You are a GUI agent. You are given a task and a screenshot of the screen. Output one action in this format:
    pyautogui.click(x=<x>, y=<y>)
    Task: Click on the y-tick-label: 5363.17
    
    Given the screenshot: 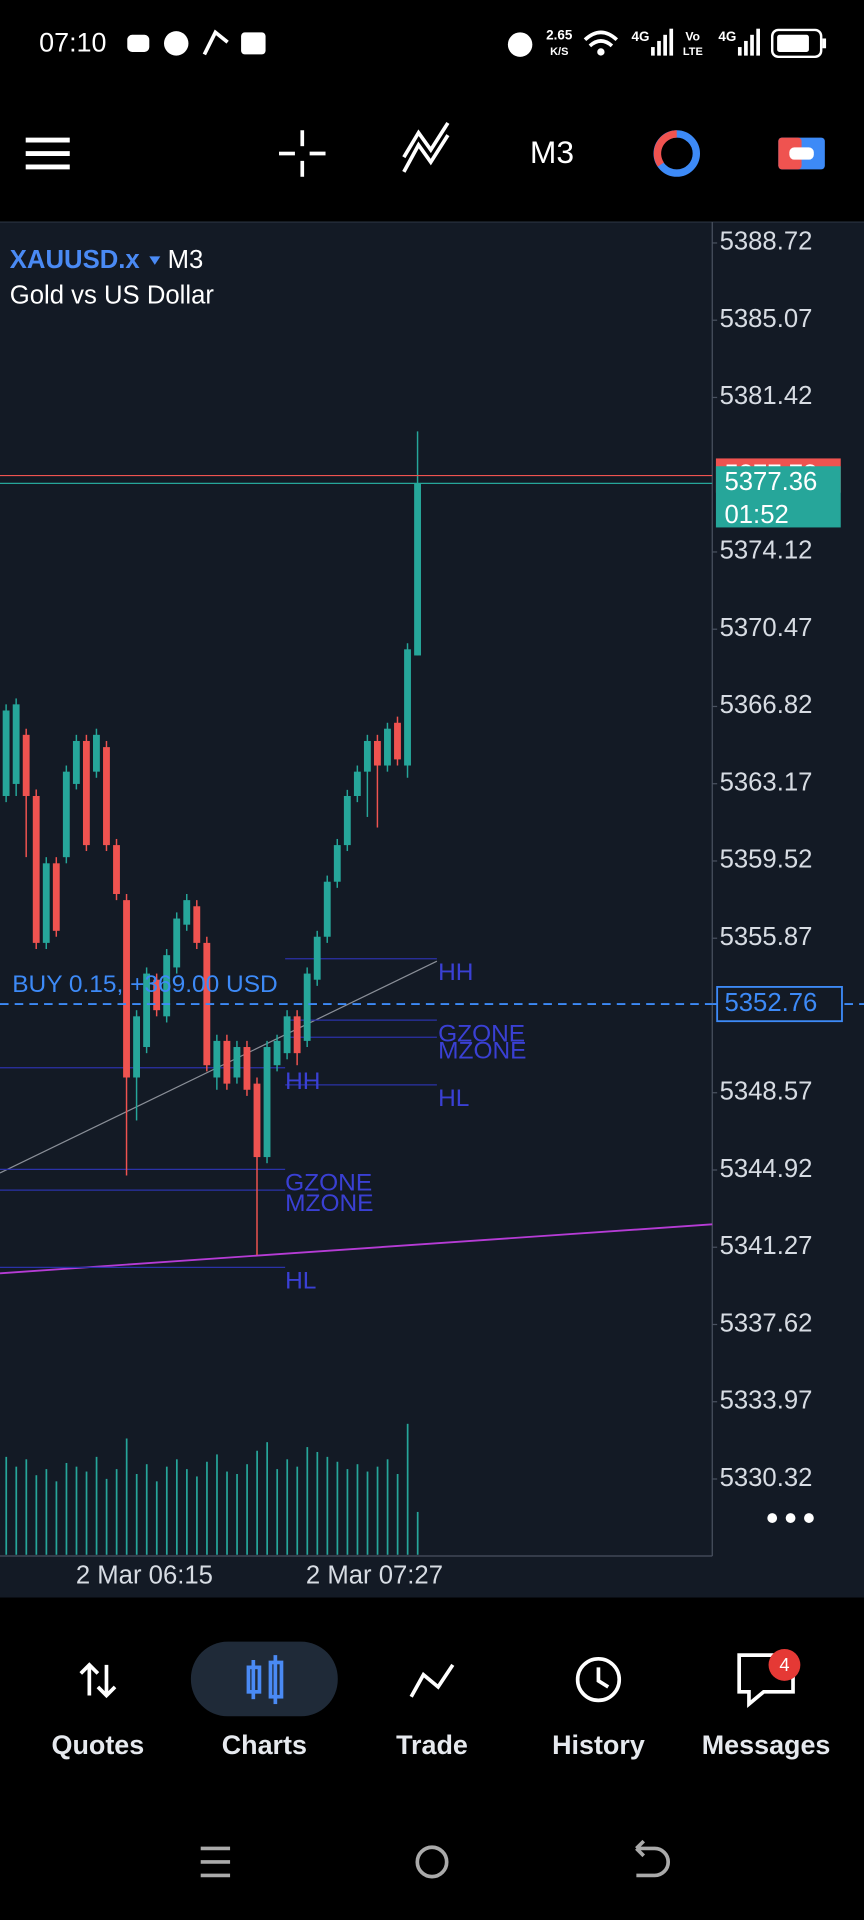 What is the action you would take?
    pyautogui.click(x=766, y=783)
    